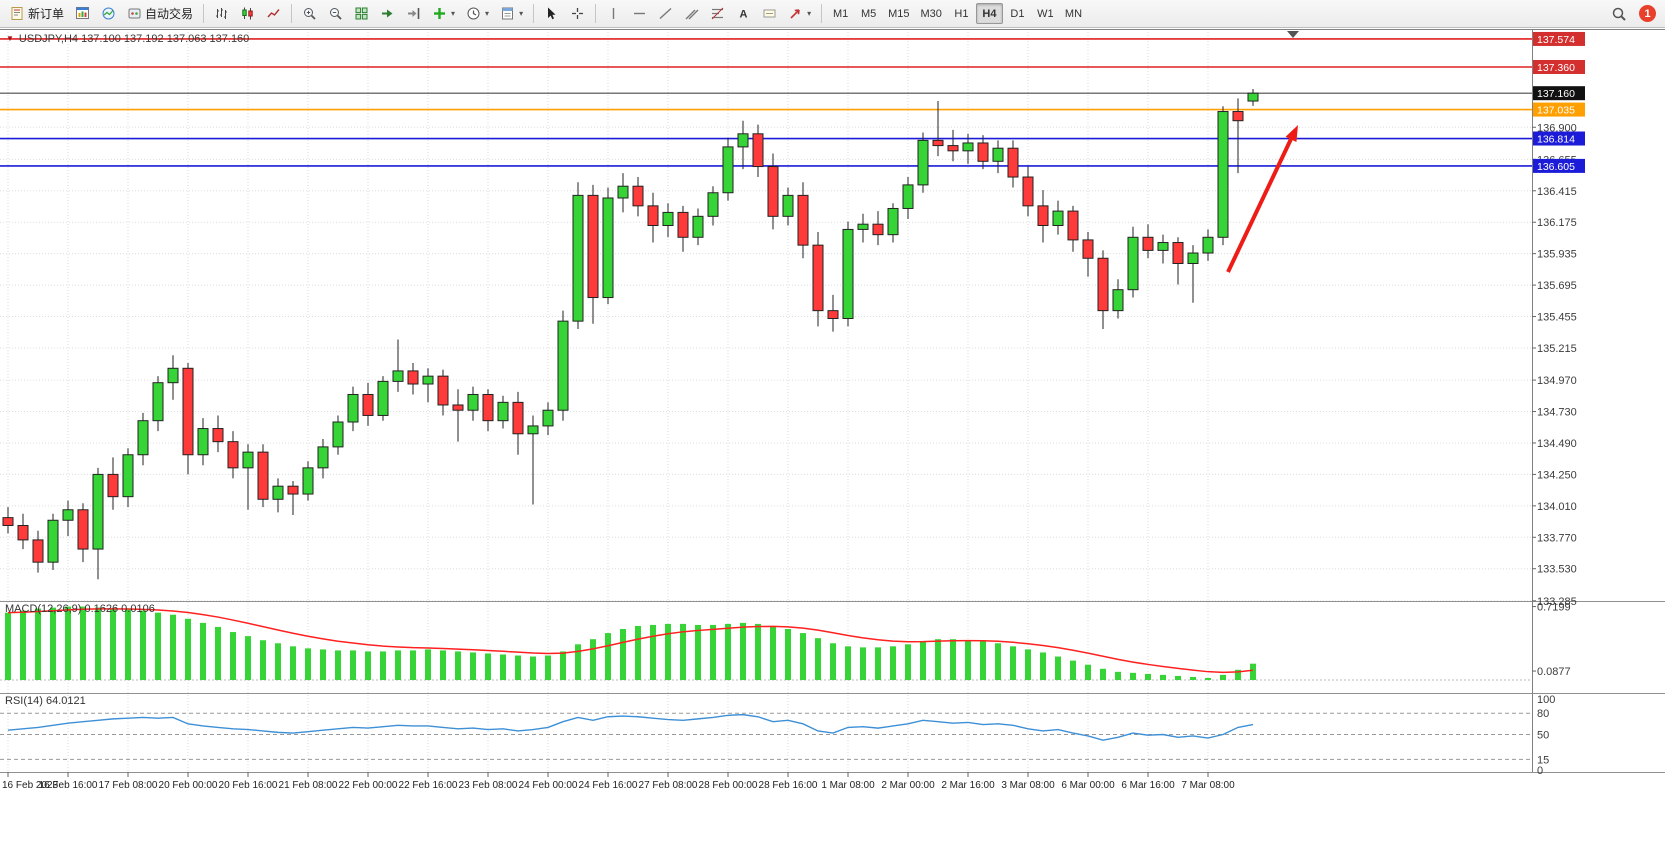 The width and height of the screenshot is (1665, 844). What do you see at coordinates (1540, 771) in the screenshot?
I see `svg-text: 0` at bounding box center [1540, 771].